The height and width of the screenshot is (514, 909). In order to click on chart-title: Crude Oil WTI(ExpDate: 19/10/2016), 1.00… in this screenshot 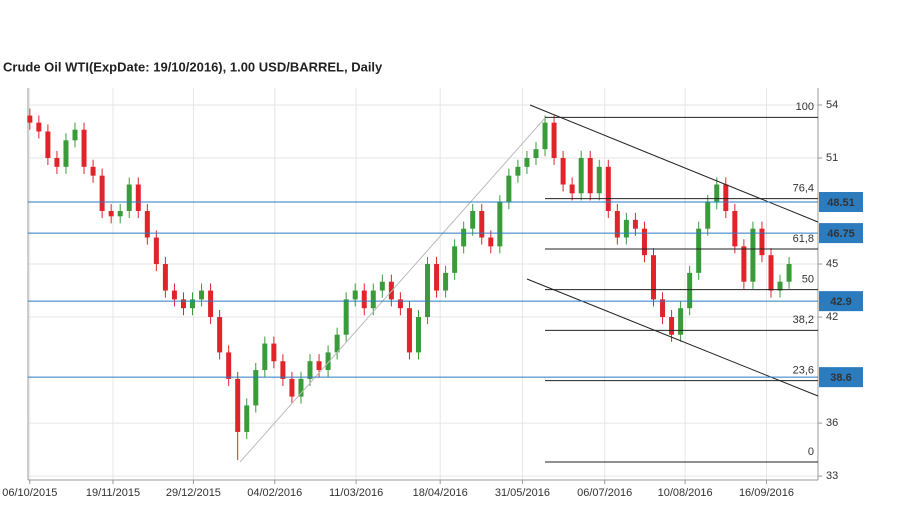, I will do `click(193, 66)`.